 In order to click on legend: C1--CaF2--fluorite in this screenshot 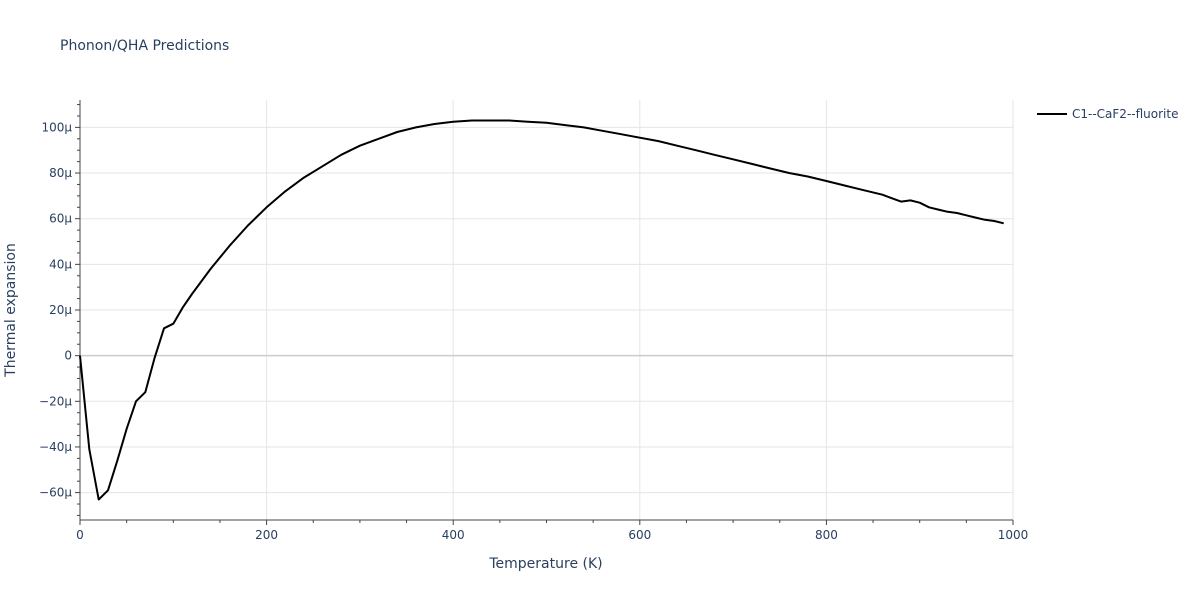, I will do `click(1107, 114)`.